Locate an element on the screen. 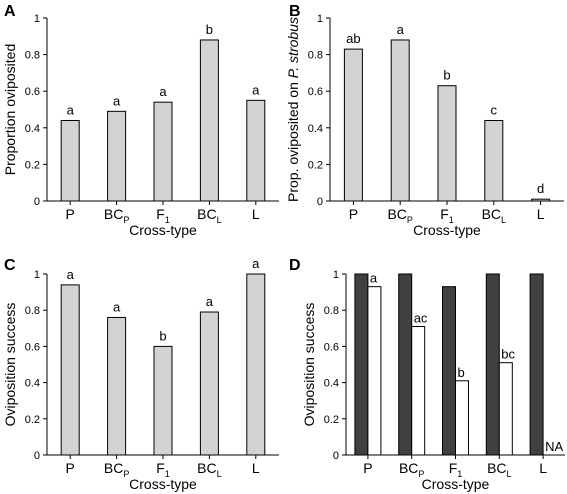  x-tick-label-c: BCL is located at coordinates (209, 469).